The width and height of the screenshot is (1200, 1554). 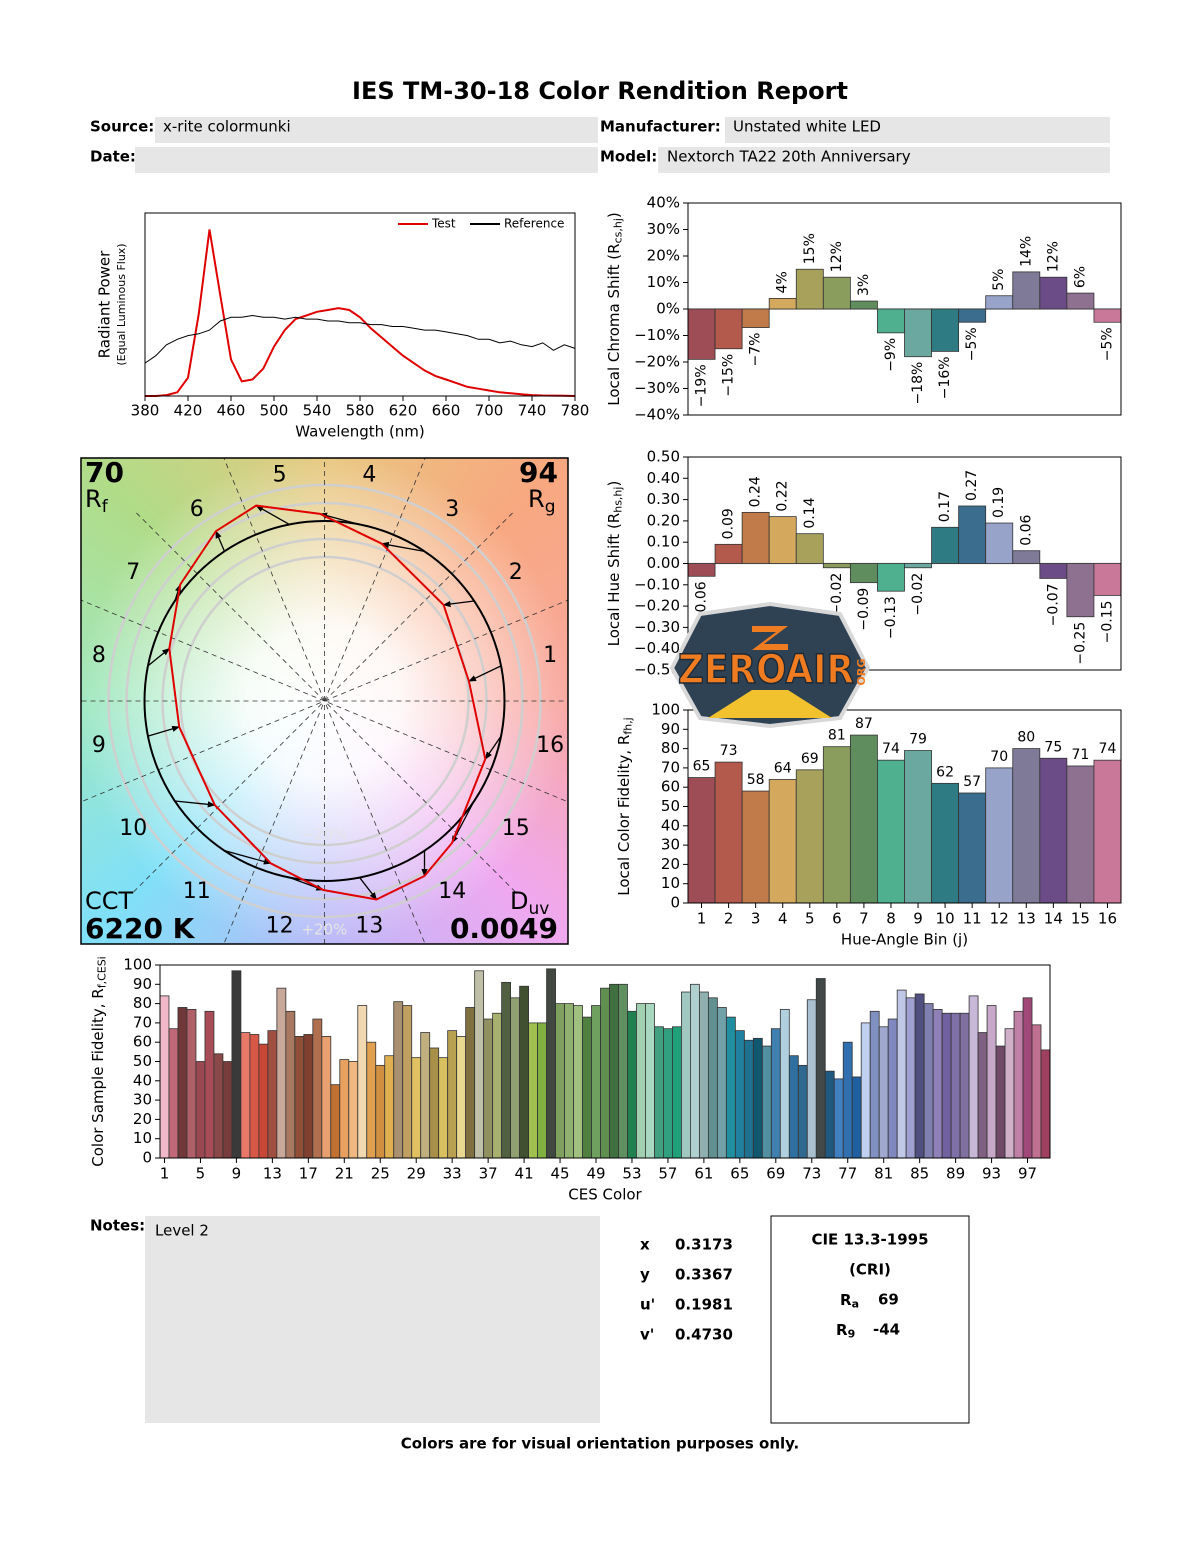 I want to click on x-tick-label: 4, so click(x=783, y=919).